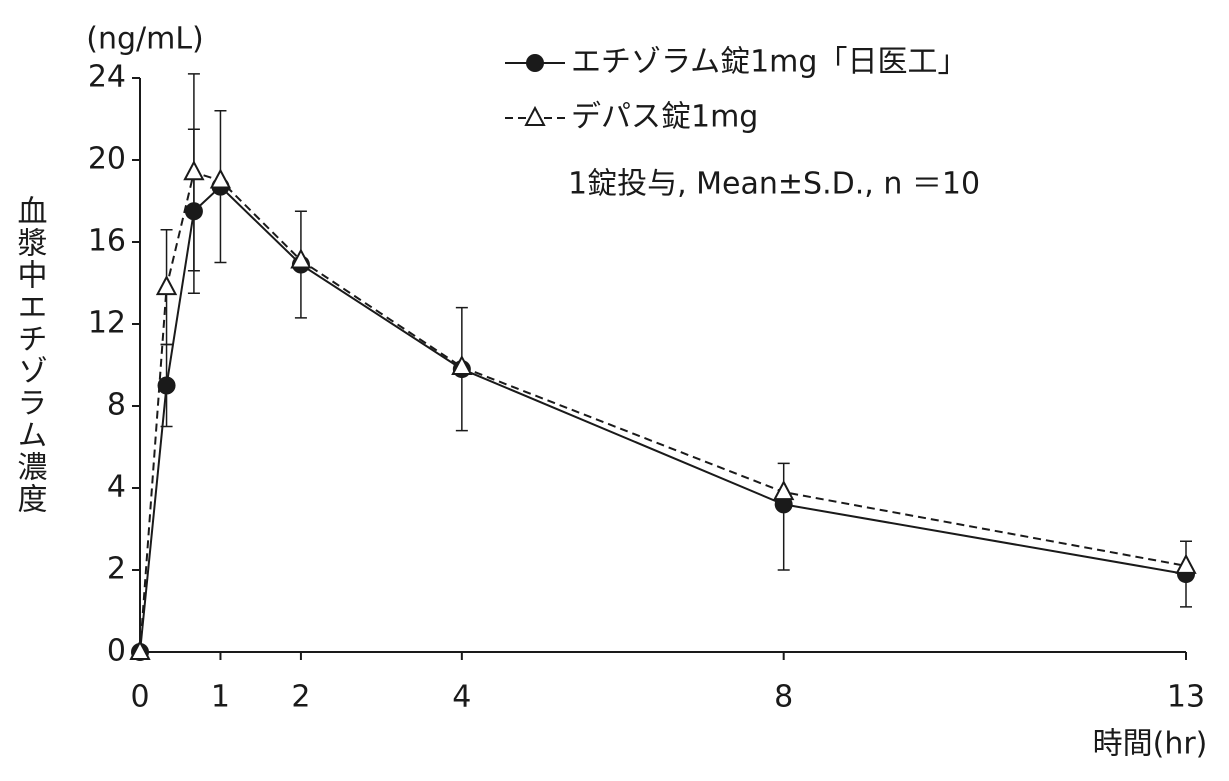 The image size is (1229, 781). I want to click on y-tick-label: 0, so click(116, 651).